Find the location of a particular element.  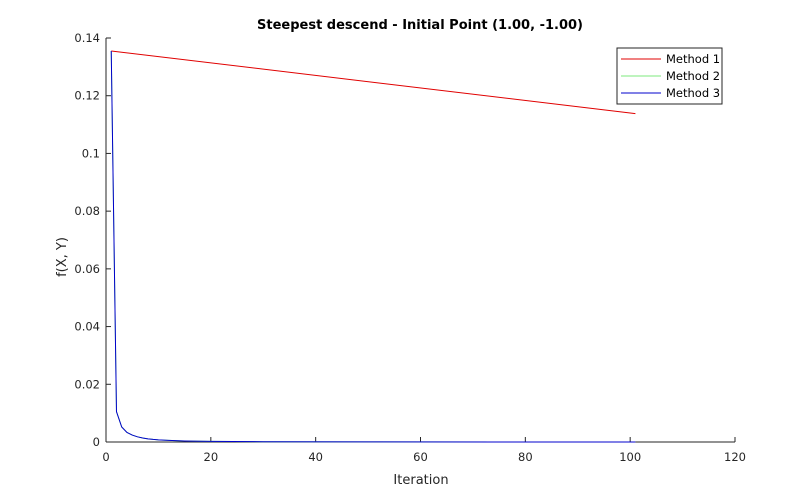

y-tick-label: 0.12 is located at coordinates (87, 96).